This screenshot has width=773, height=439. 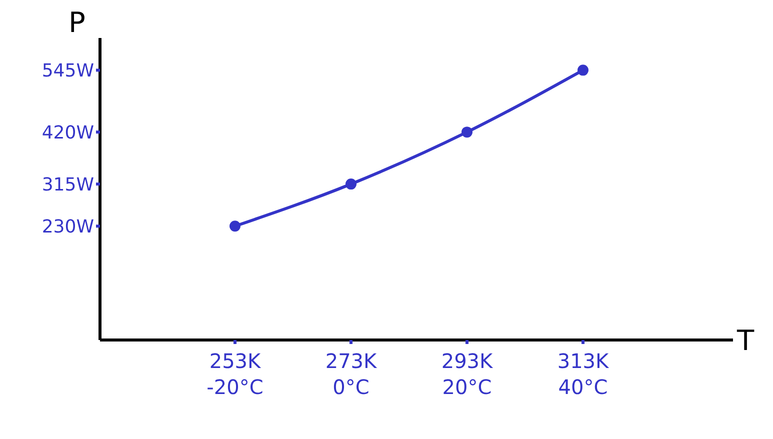 What do you see at coordinates (235, 374) in the screenshot?
I see `x-tick-label: 253K -20°C` at bounding box center [235, 374].